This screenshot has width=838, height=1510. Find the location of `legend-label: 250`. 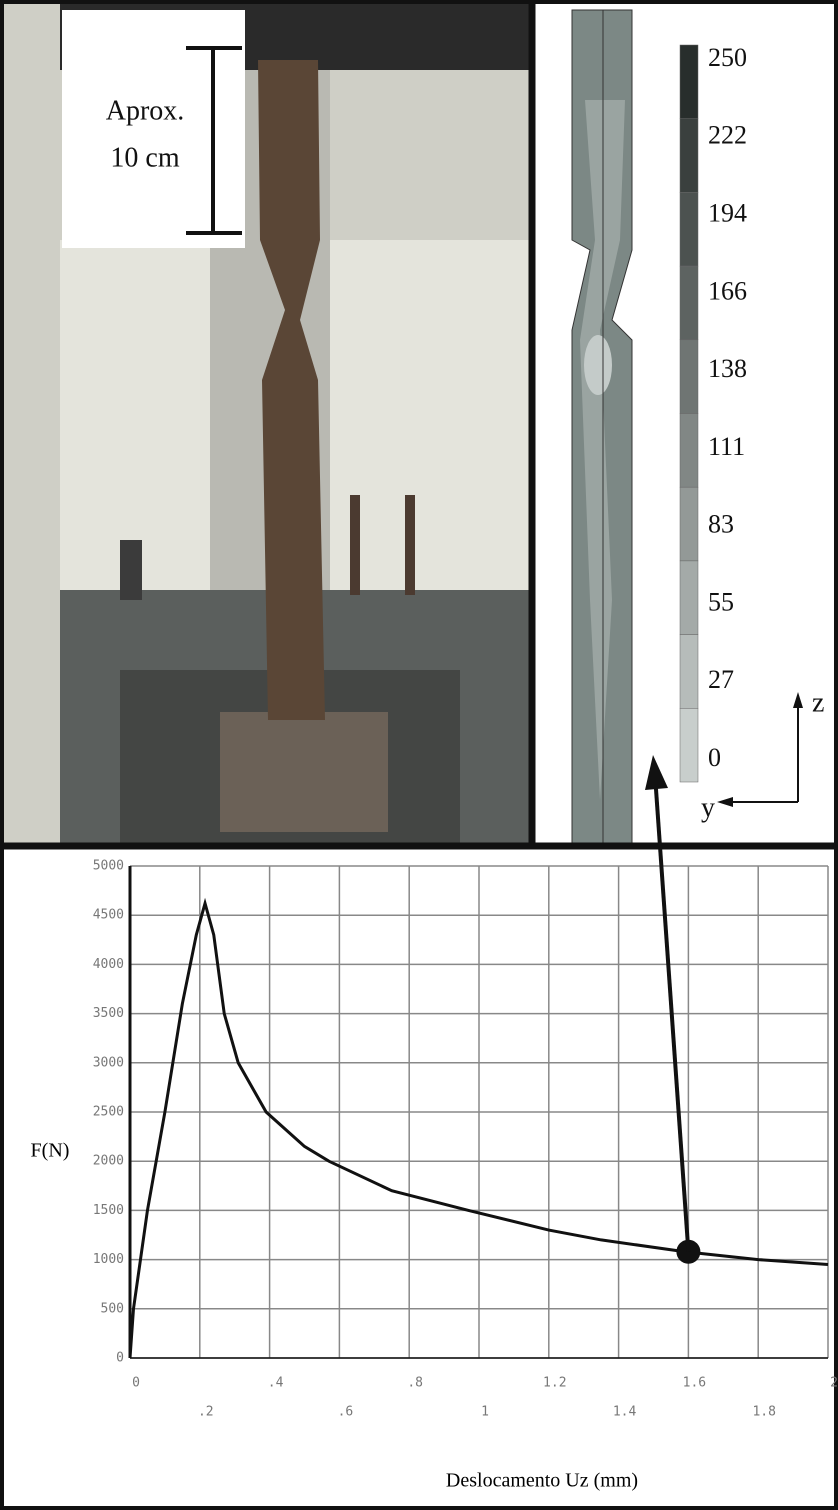

legend-label: 250 is located at coordinates (727, 57).